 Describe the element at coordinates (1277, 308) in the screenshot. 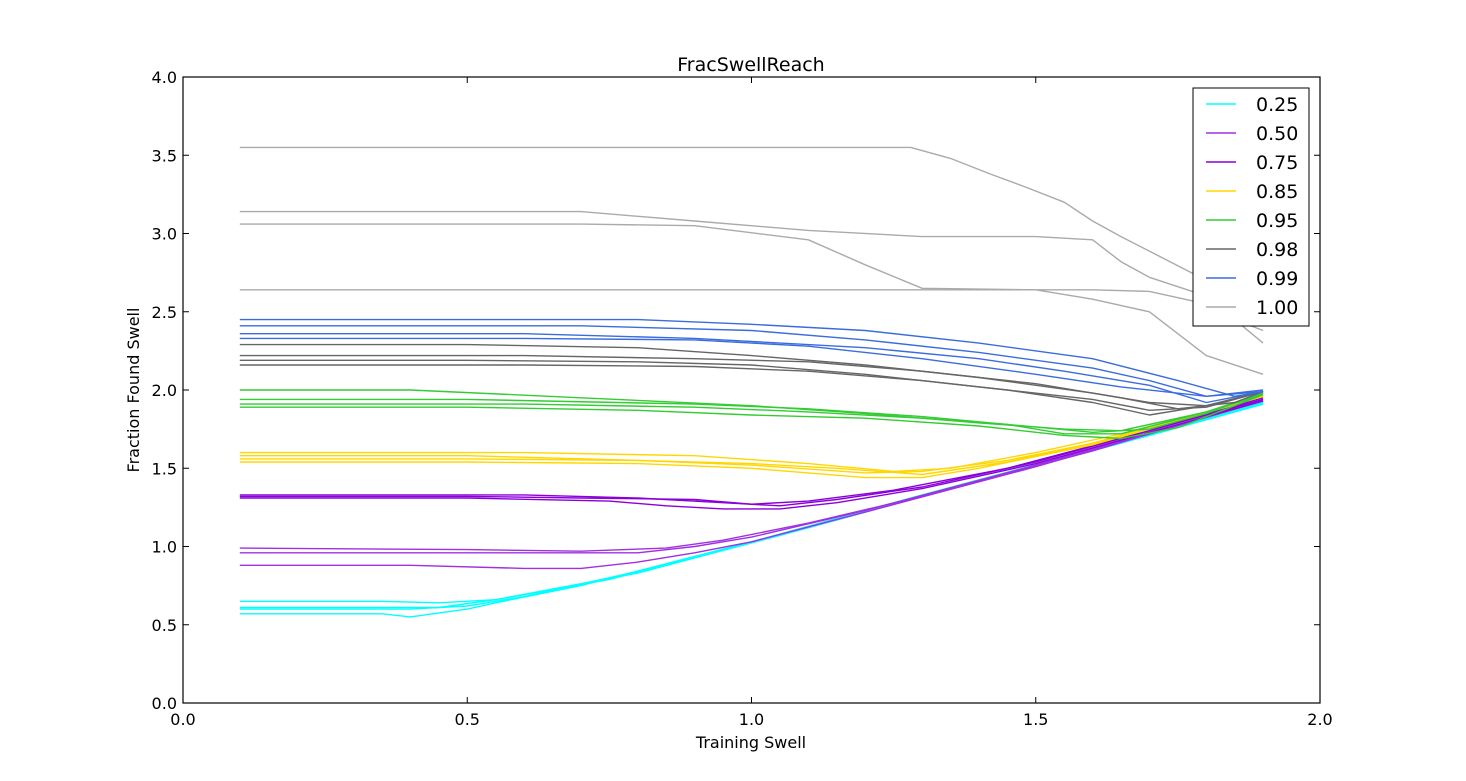

I see `legend-label-1.00: 1.00` at that location.